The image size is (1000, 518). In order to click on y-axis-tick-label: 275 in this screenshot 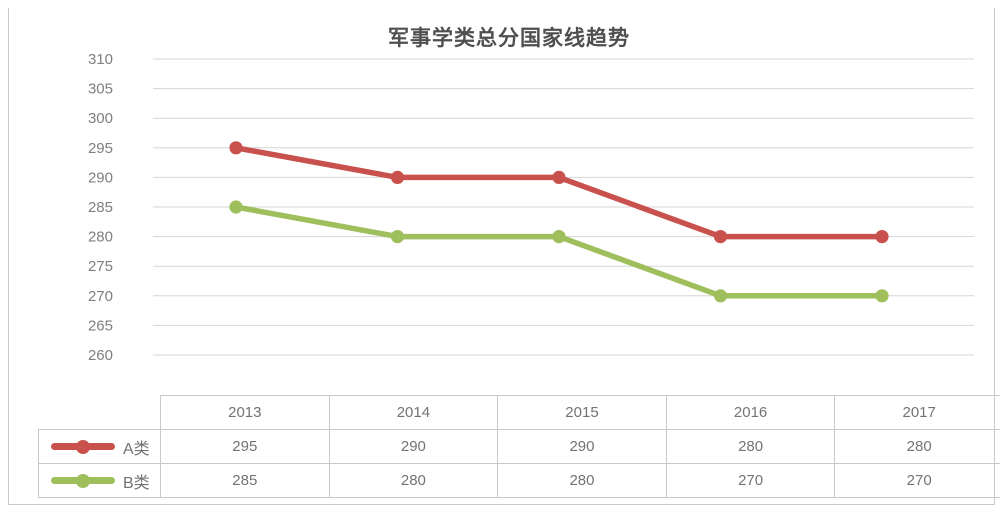, I will do `click(100, 266)`.